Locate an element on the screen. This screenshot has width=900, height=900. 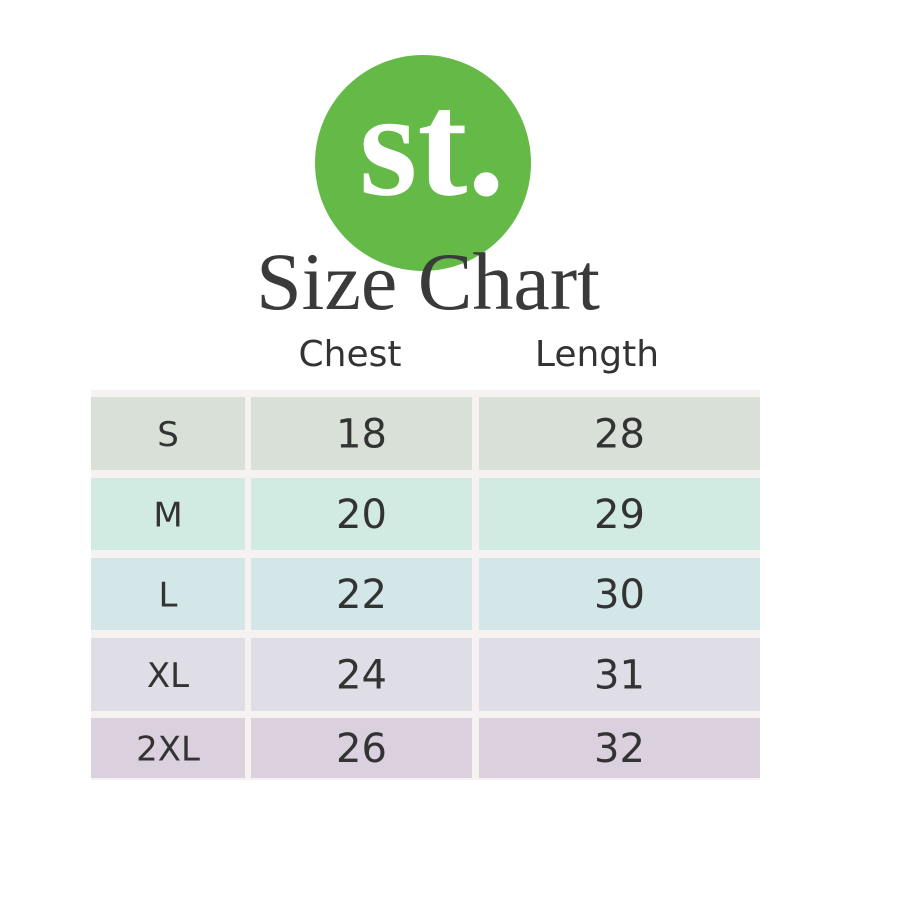
size-label: 2XL is located at coordinates (168, 750).